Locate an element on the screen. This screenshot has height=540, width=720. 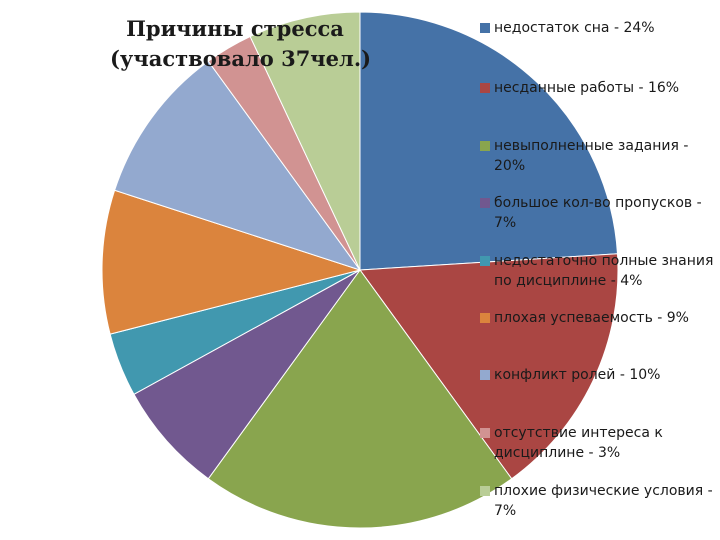
legend-label: невыполненные задания - 20% is located at coordinates (591, 156).